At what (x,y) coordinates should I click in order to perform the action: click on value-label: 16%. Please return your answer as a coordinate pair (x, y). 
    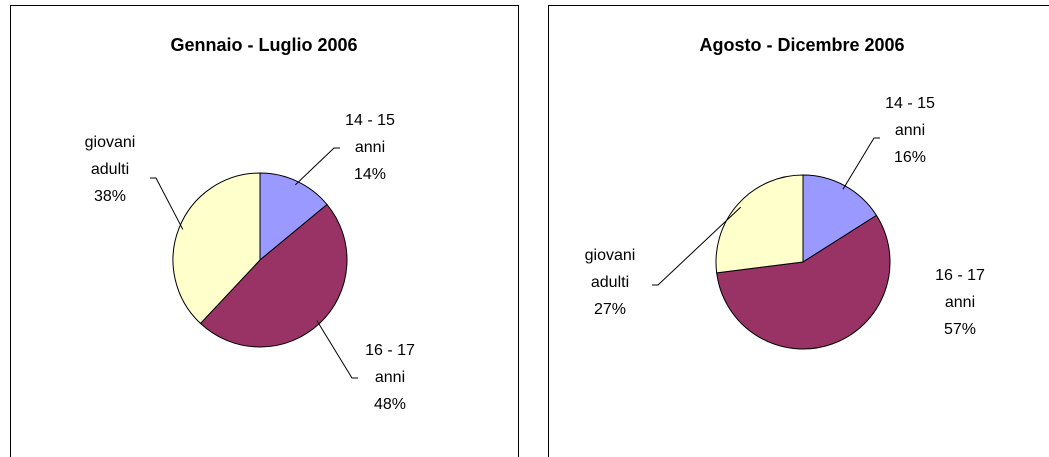
    Looking at the image, I should click on (910, 157).